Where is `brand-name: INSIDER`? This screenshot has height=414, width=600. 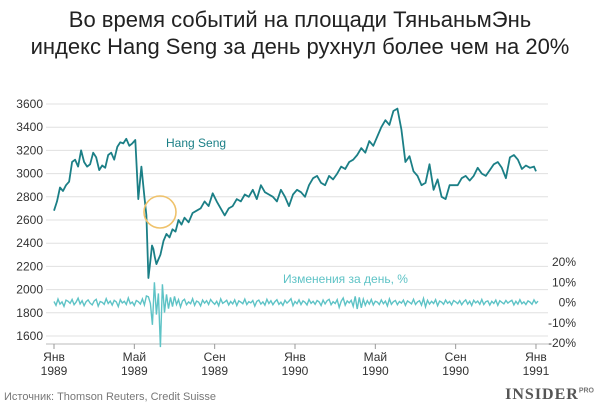 brand-name: INSIDER is located at coordinates (542, 394).